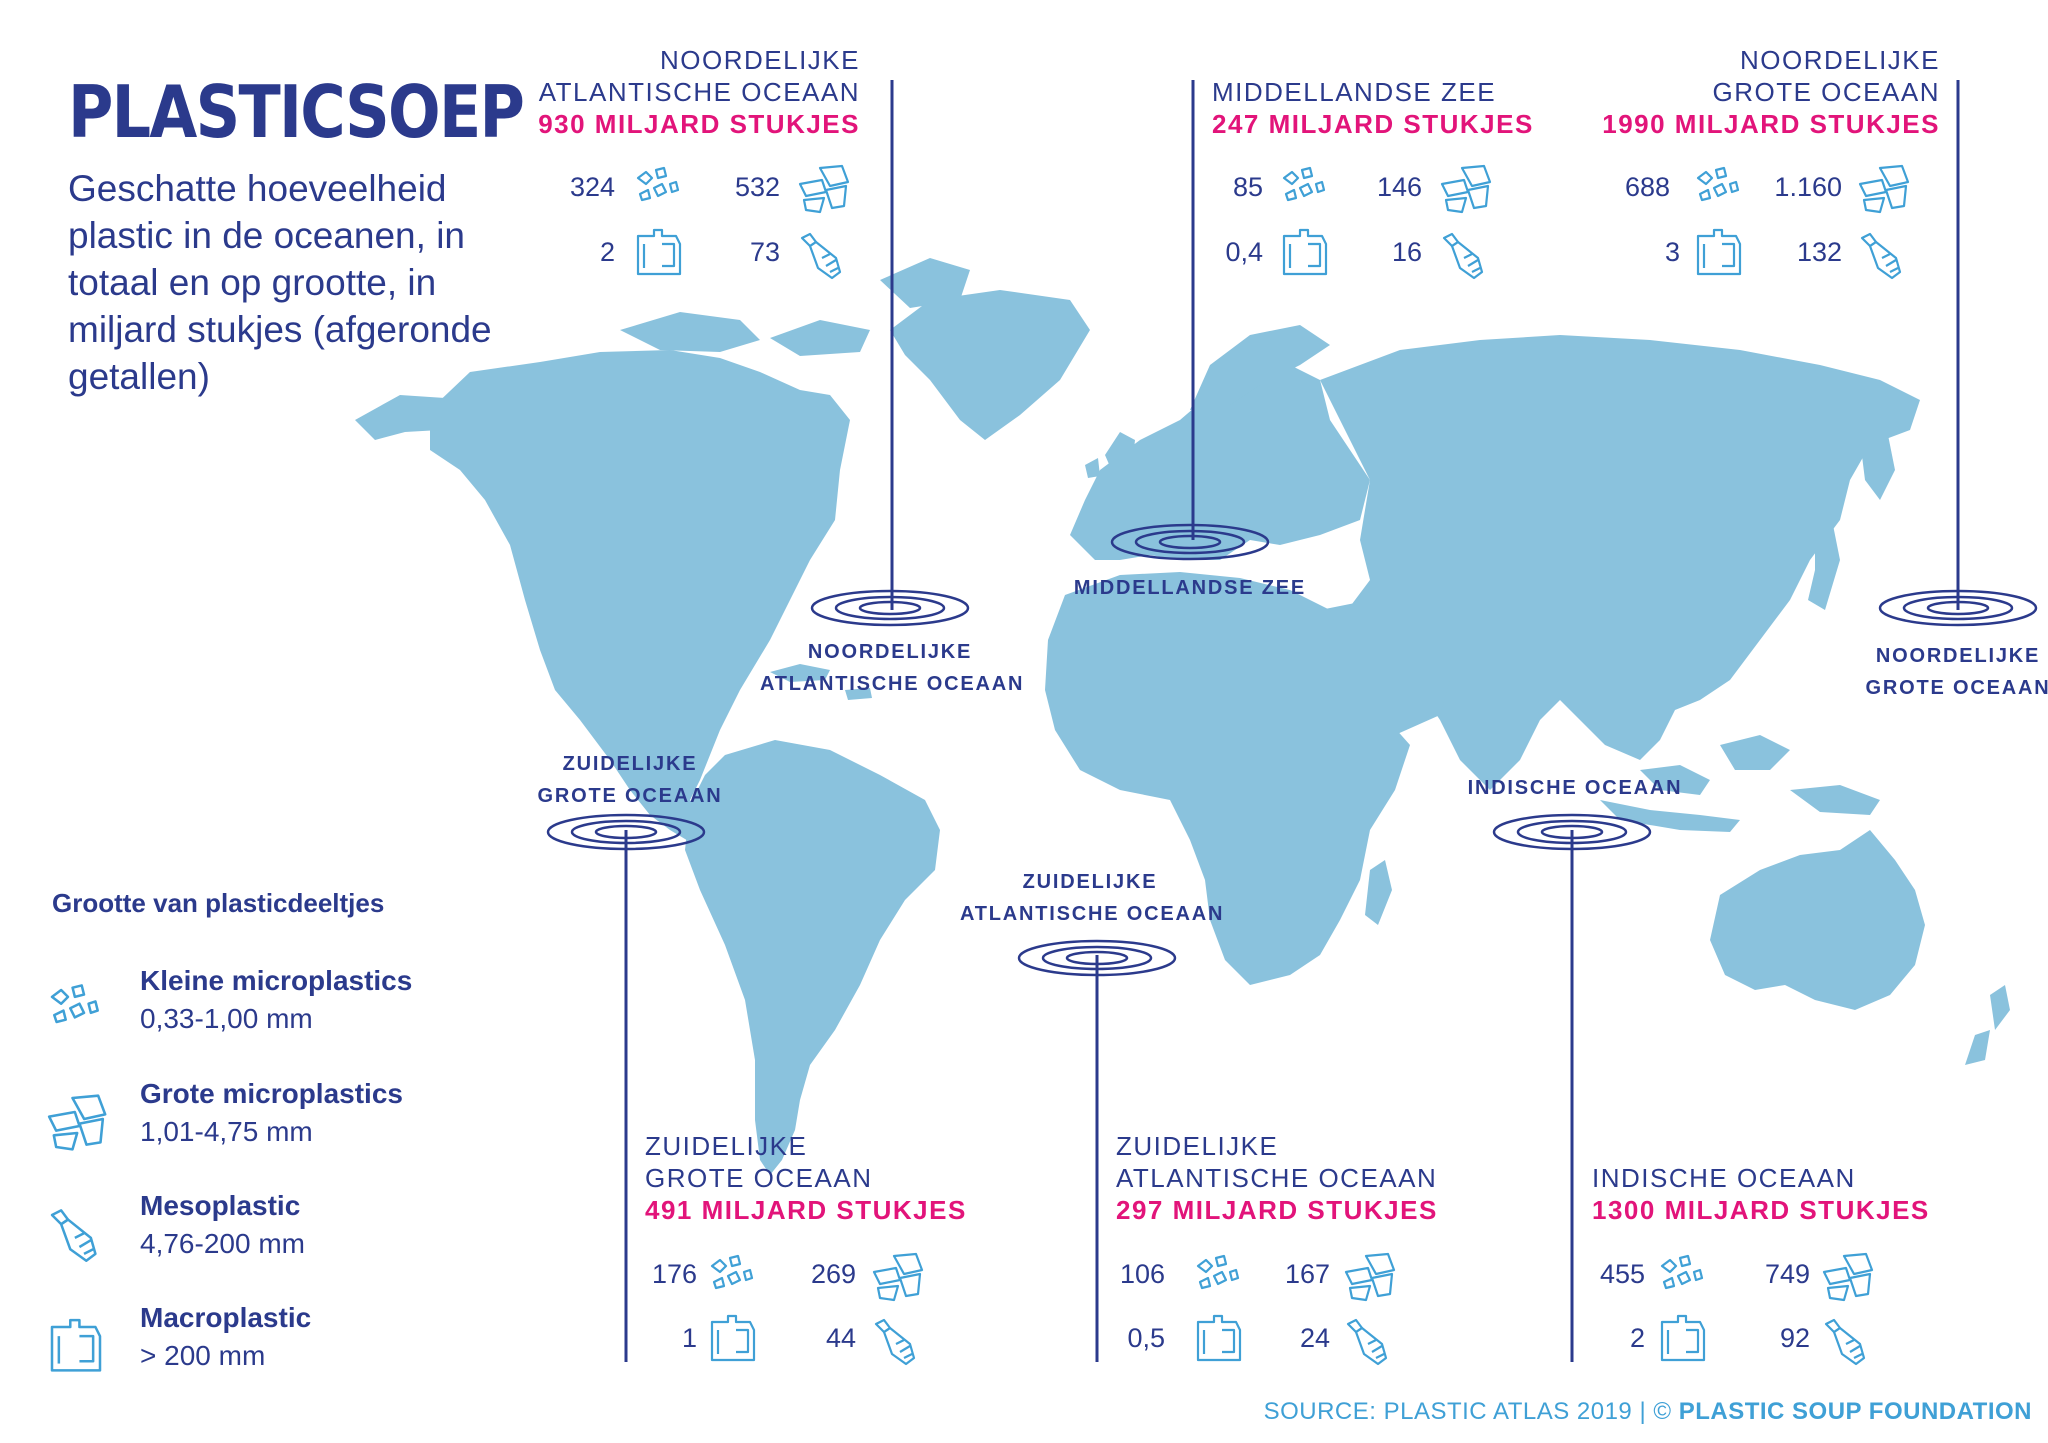  What do you see at coordinates (1277, 1210) in the screenshot?
I see `region-total: 297 MILJARD STUKJES` at bounding box center [1277, 1210].